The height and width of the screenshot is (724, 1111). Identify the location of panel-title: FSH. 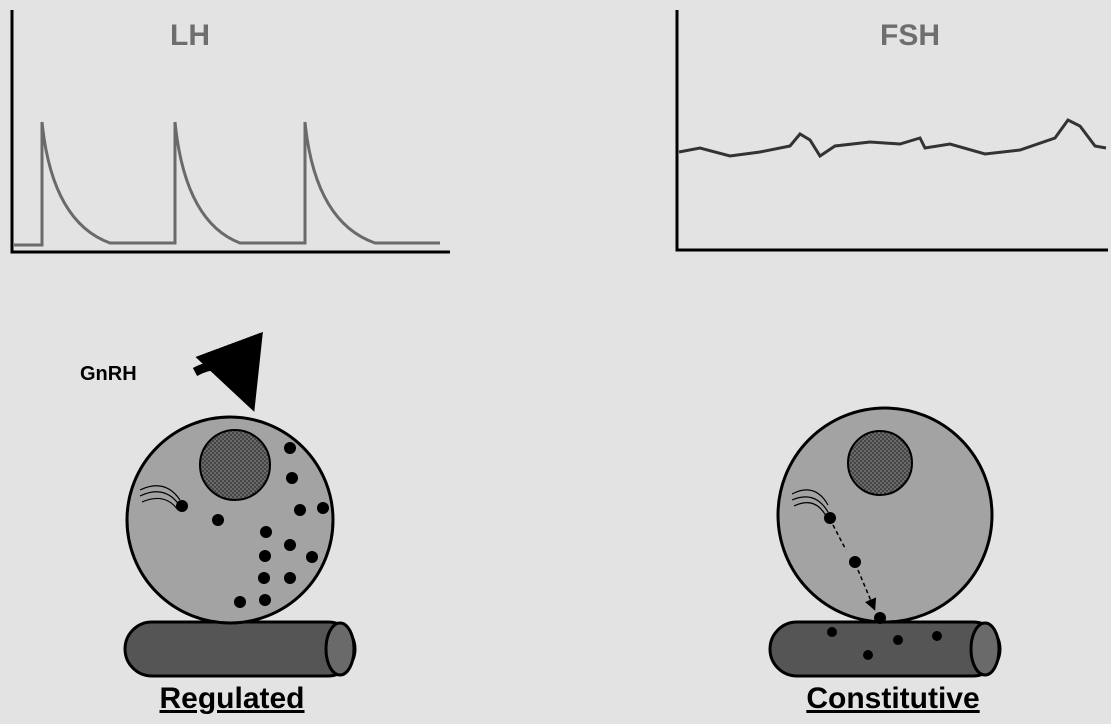
(910, 35).